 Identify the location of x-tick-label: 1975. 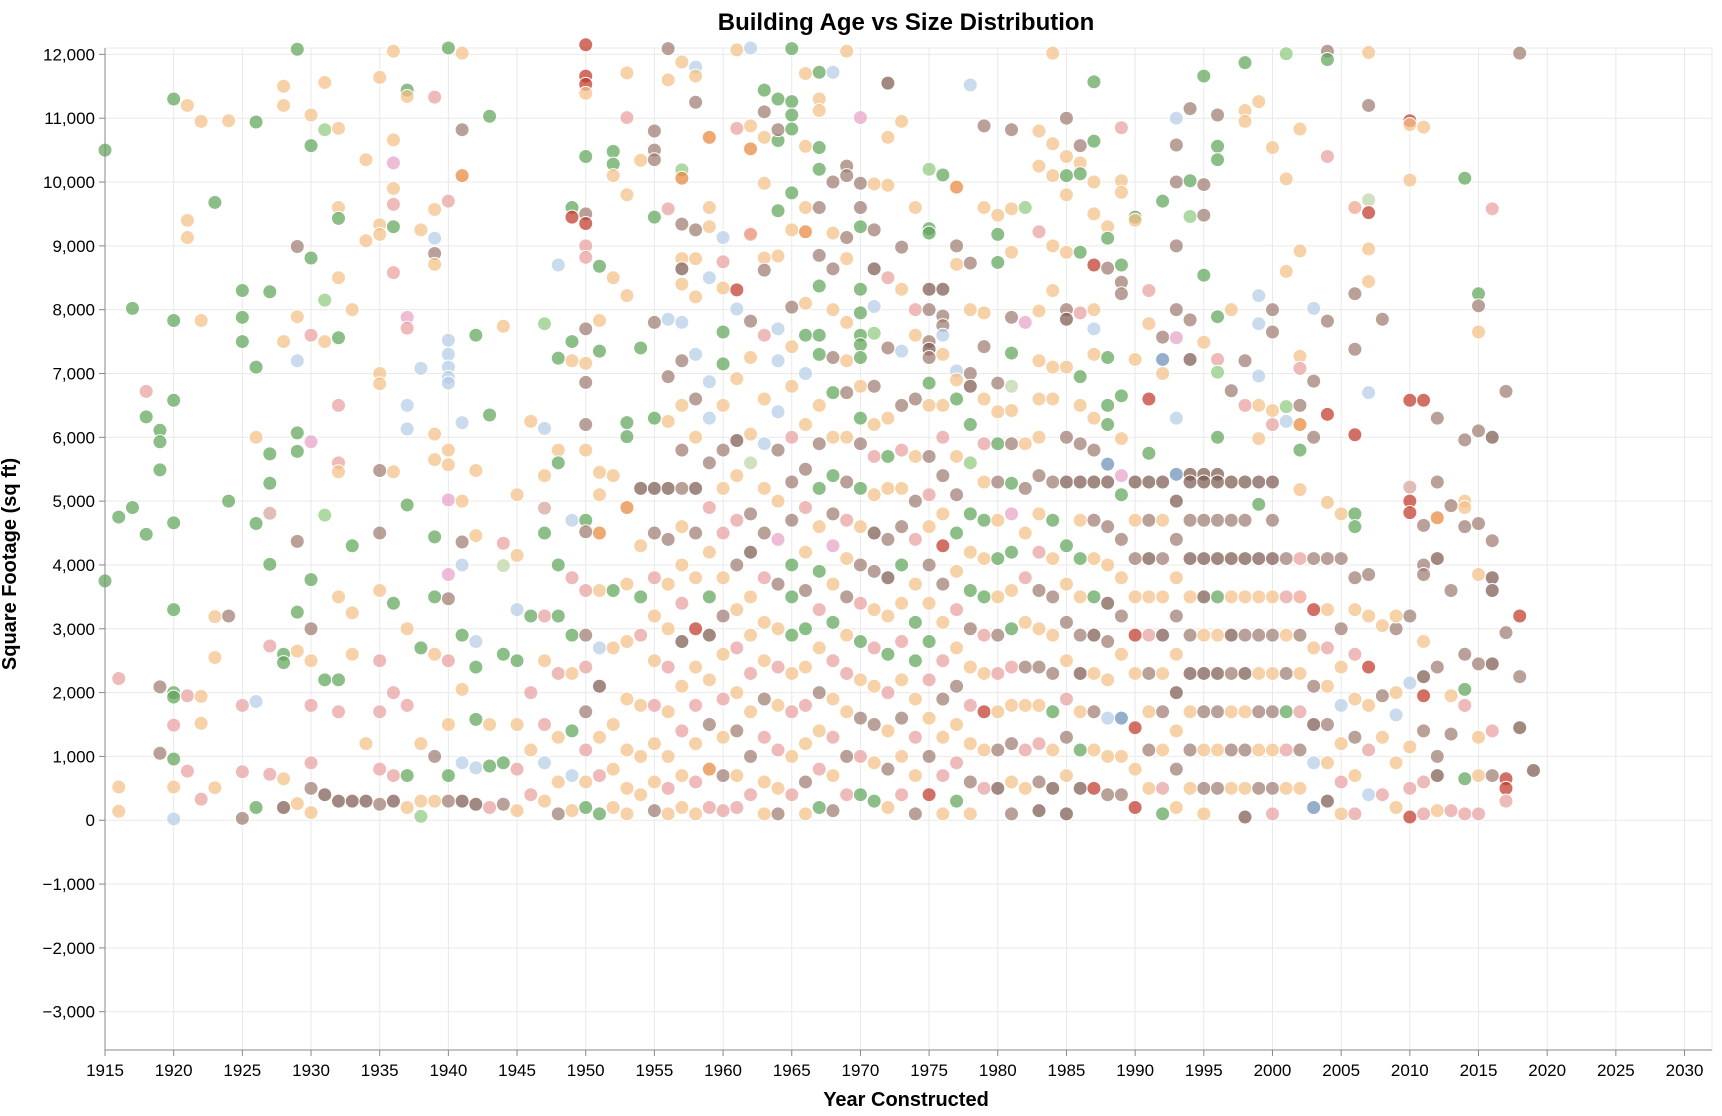
(929, 1070).